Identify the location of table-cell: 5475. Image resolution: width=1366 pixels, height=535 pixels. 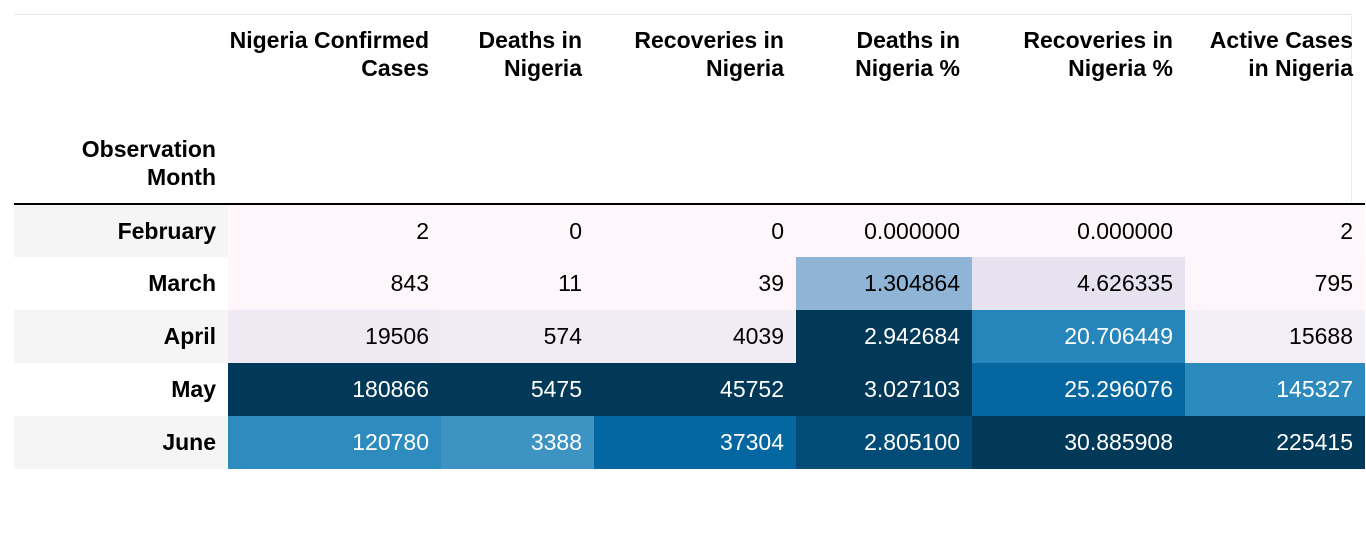
(517, 389).